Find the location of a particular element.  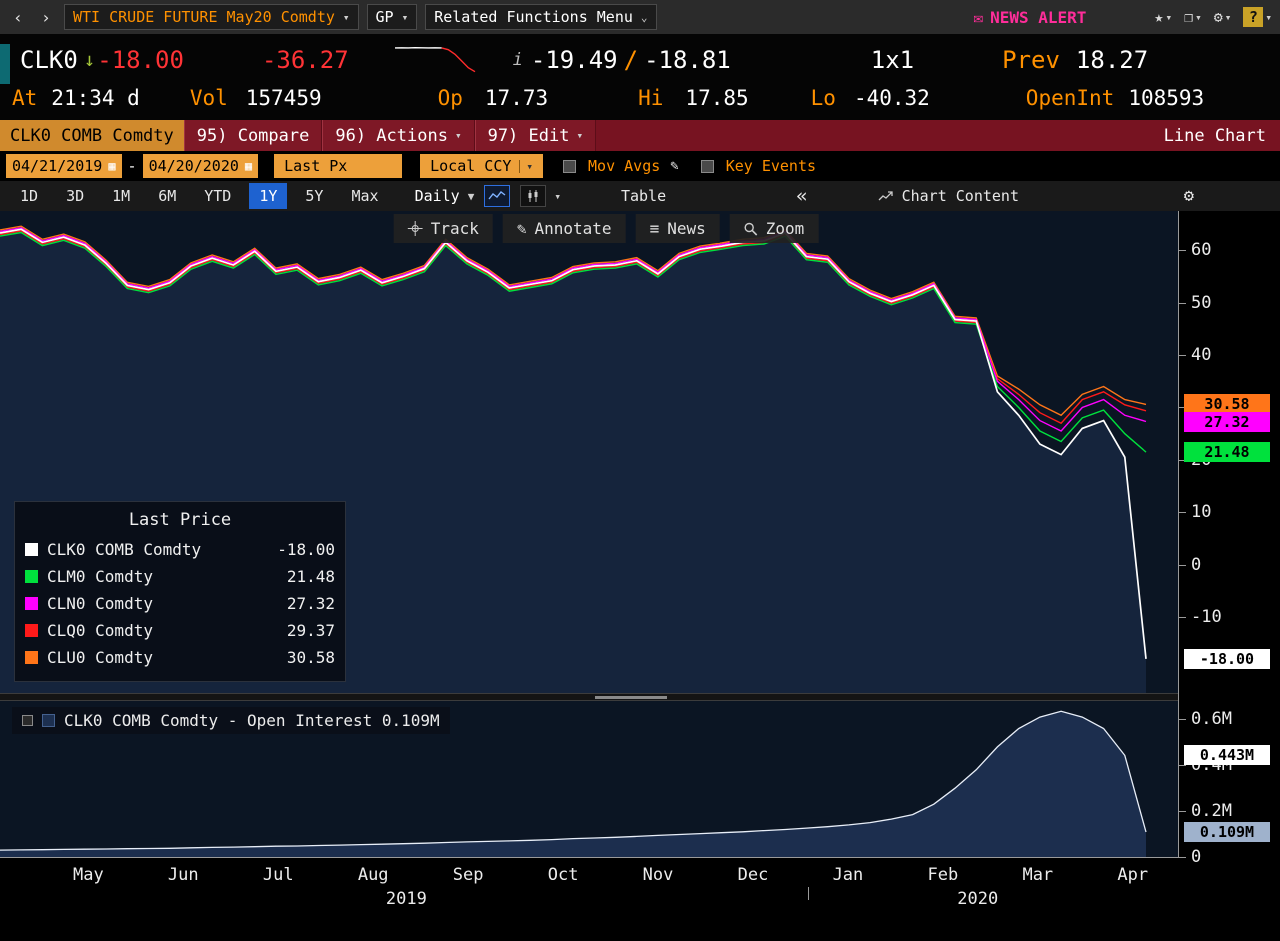

chart-content-label: Chart Content is located at coordinates (960, 196).